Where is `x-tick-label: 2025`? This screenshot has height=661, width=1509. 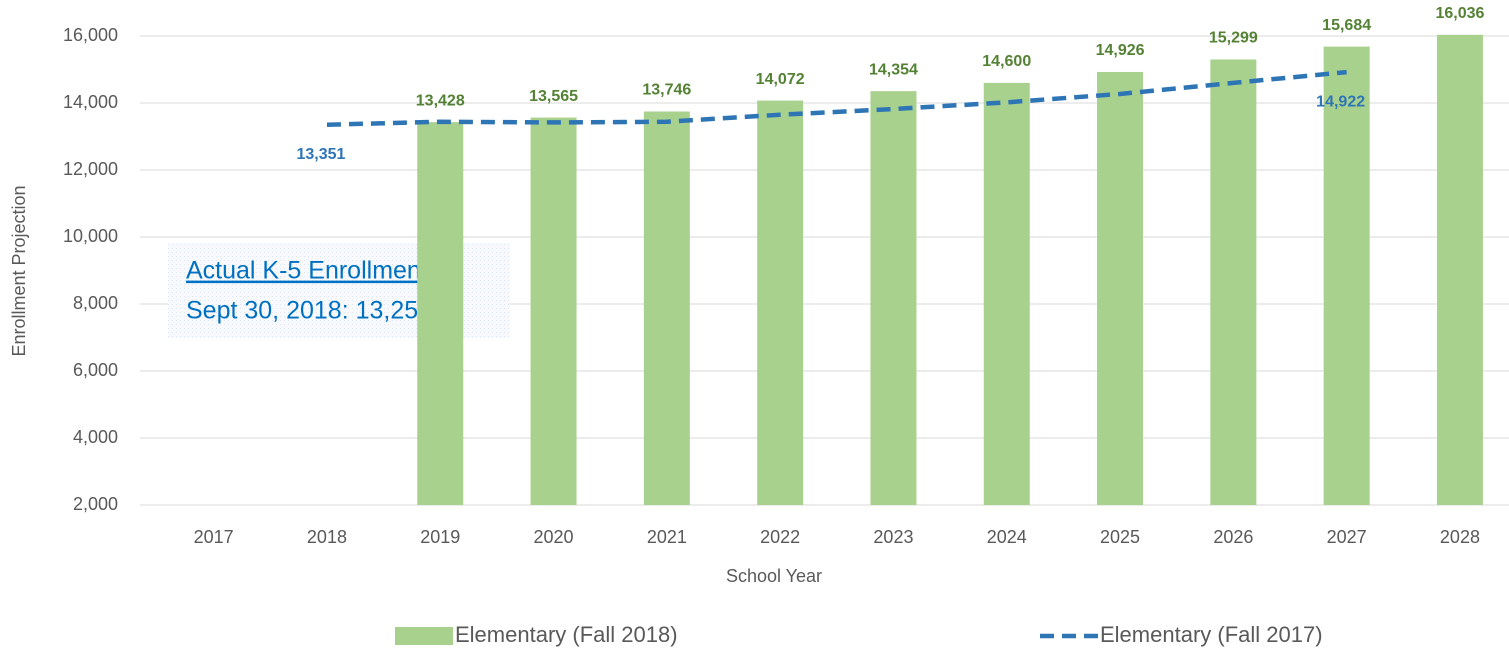 x-tick-label: 2025 is located at coordinates (1120, 537).